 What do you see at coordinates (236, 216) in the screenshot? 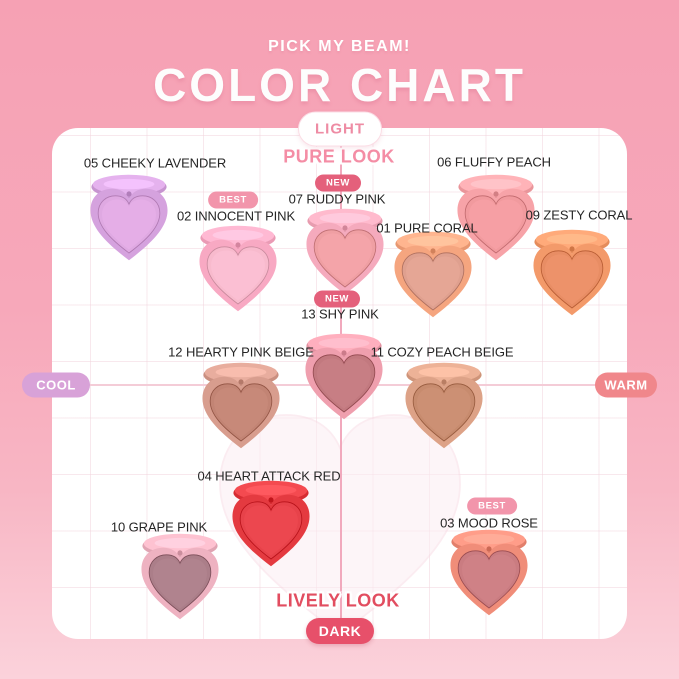
I see `product-label-02-innocent-pink: 02 INNOCENT PINK` at bounding box center [236, 216].